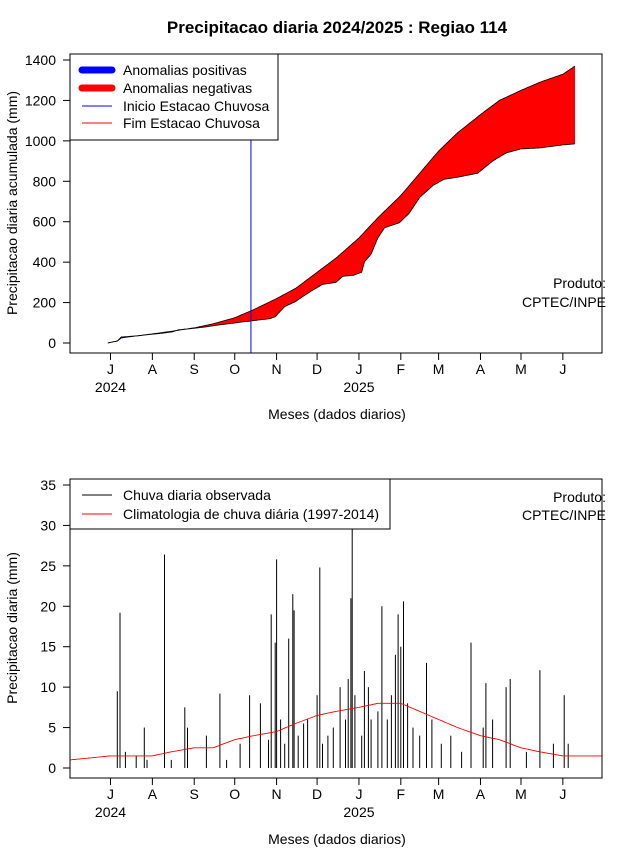  Describe the element at coordinates (521, 369) in the screenshot. I see `x-tick-label-1-10: M` at that location.